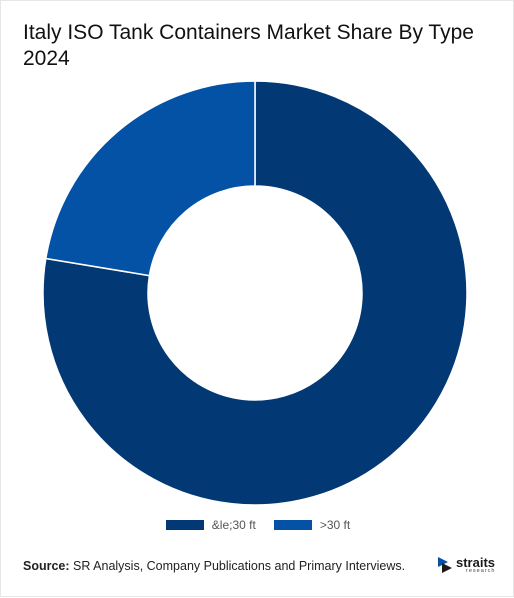 Image resolution: width=514 pixels, height=598 pixels. I want to click on logo-subword: research, so click(481, 570).